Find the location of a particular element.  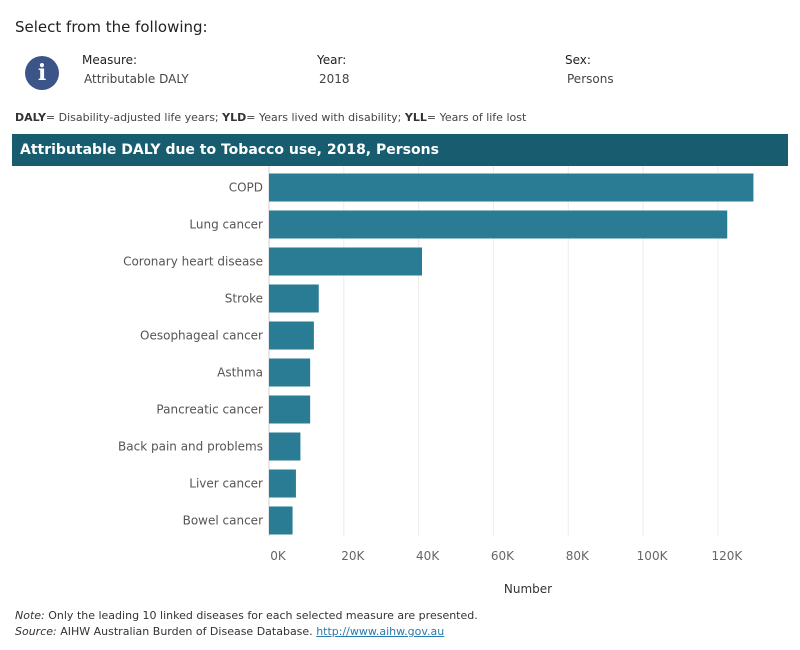

source-link: http://www.aihw.gov.au is located at coordinates (380, 631).